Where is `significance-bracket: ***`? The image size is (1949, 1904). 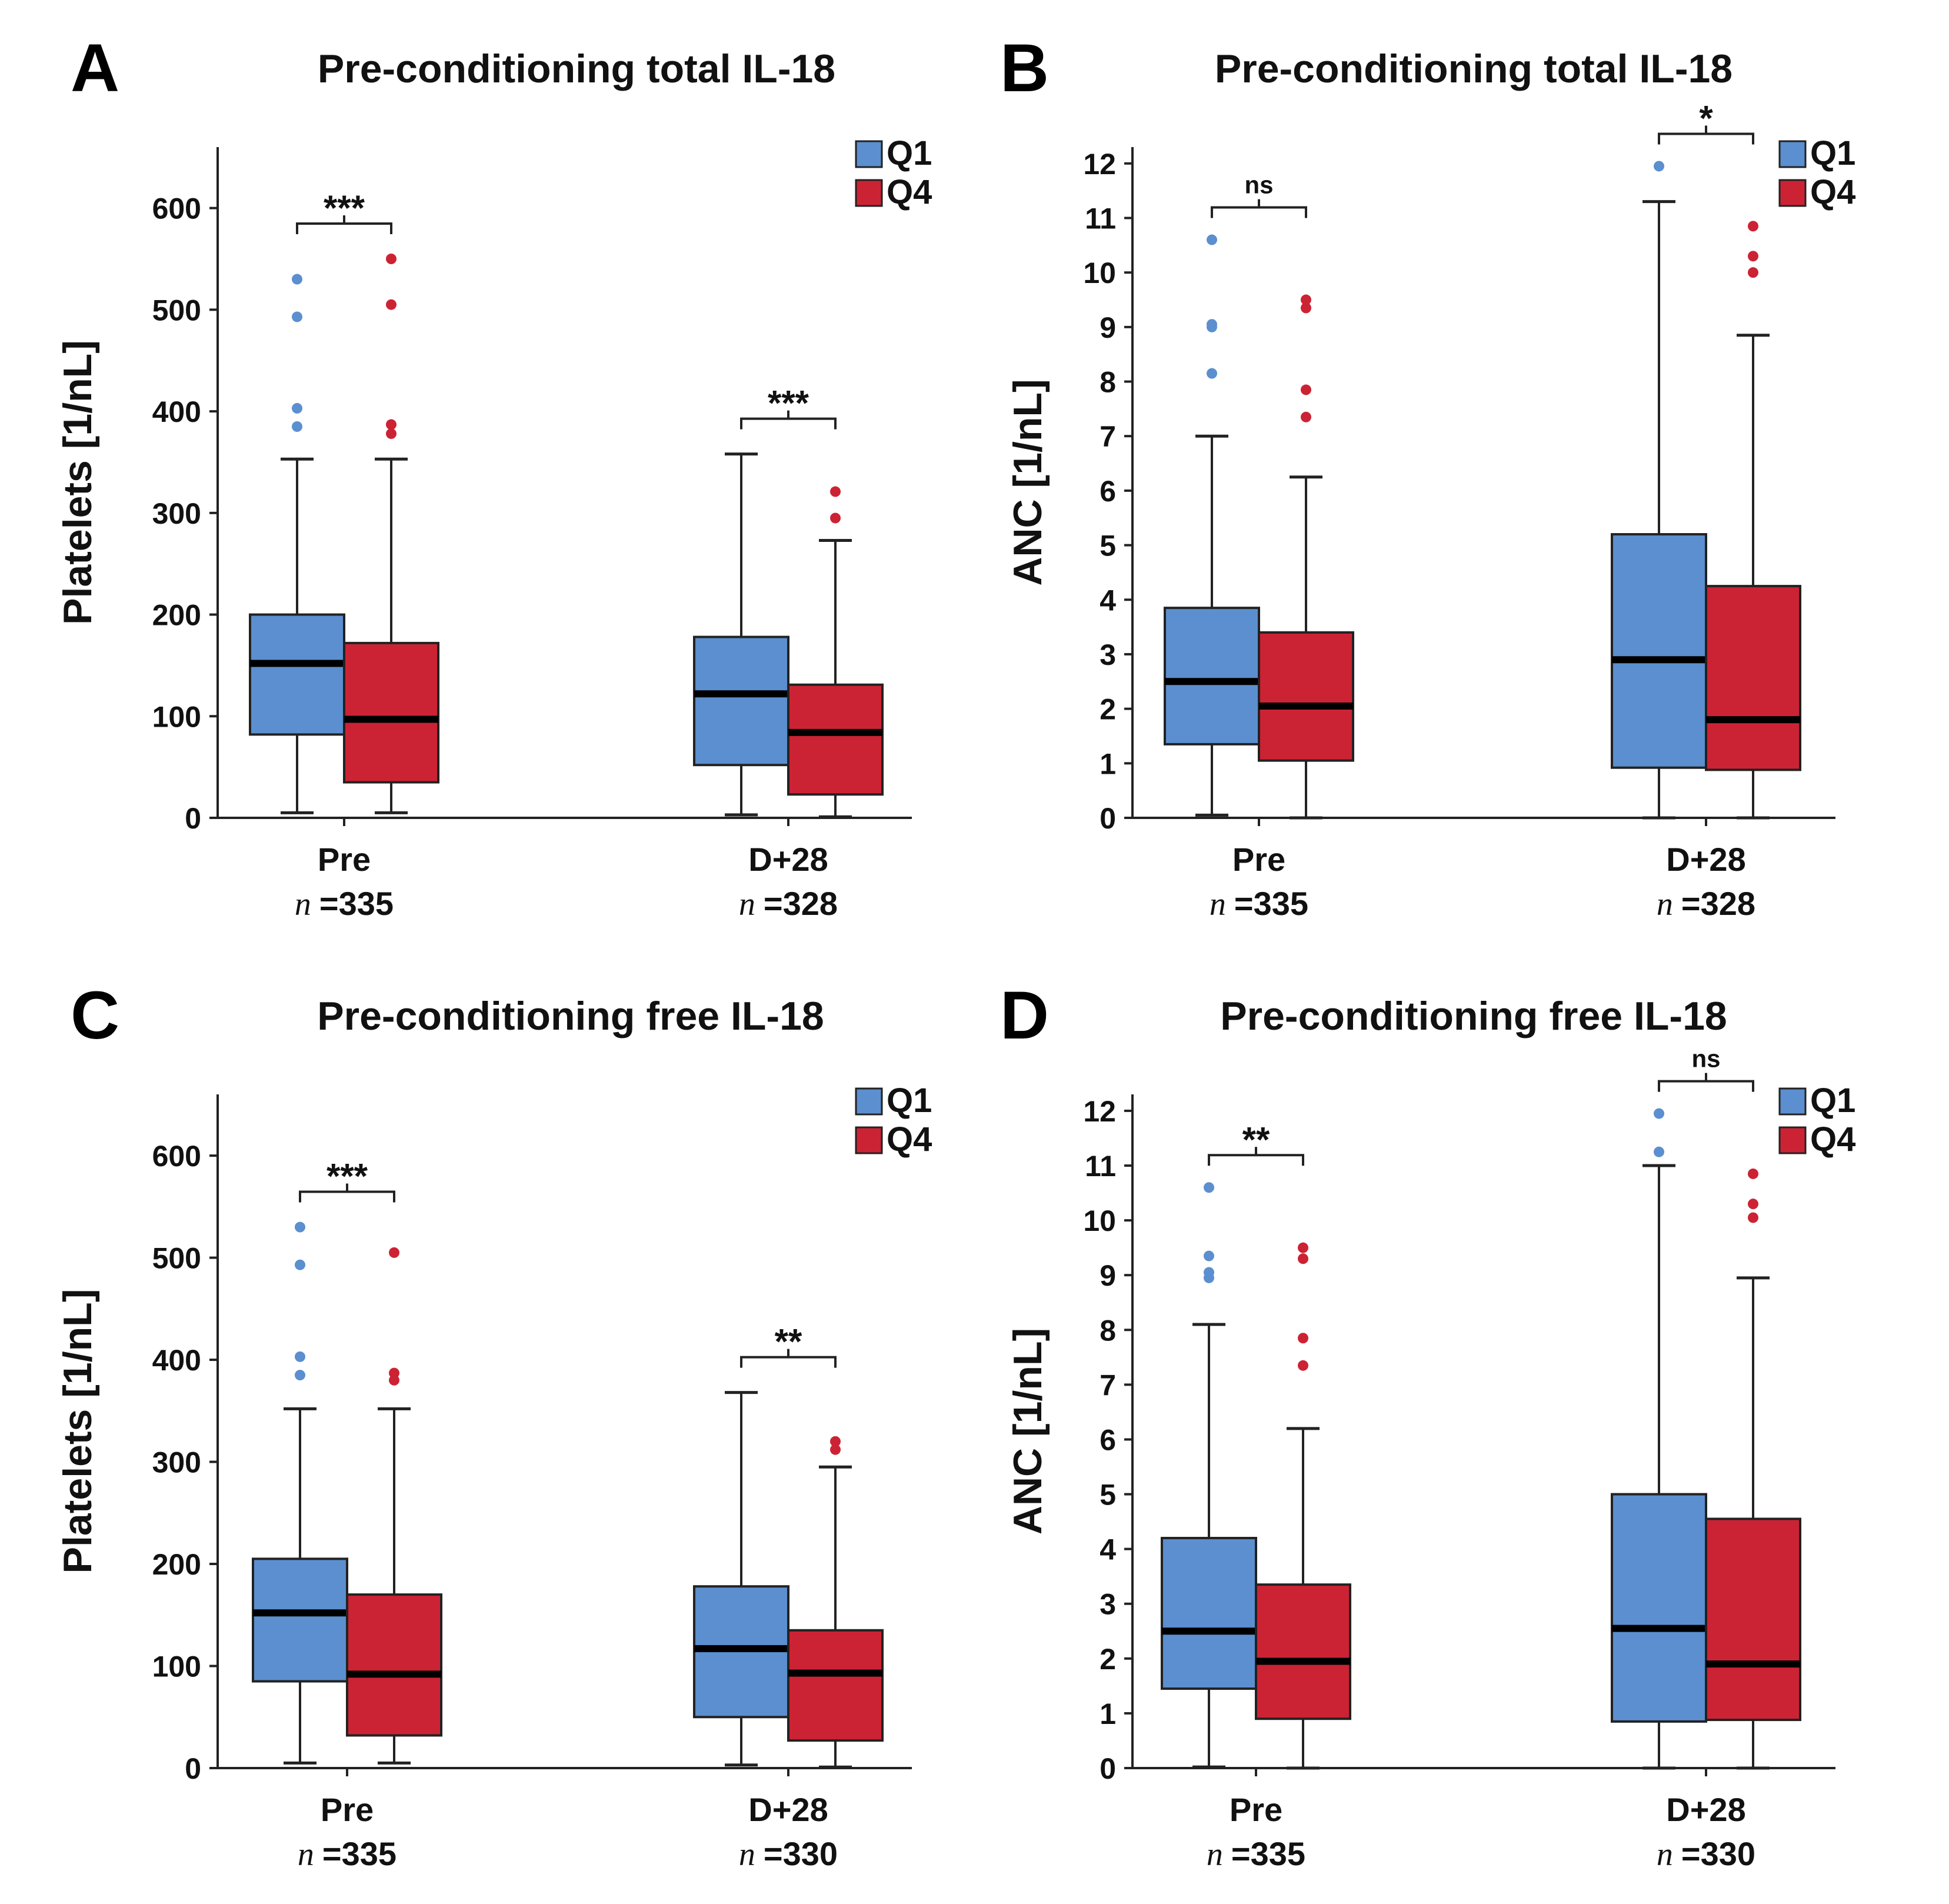
significance-bracket: *** is located at coordinates (344, 211).